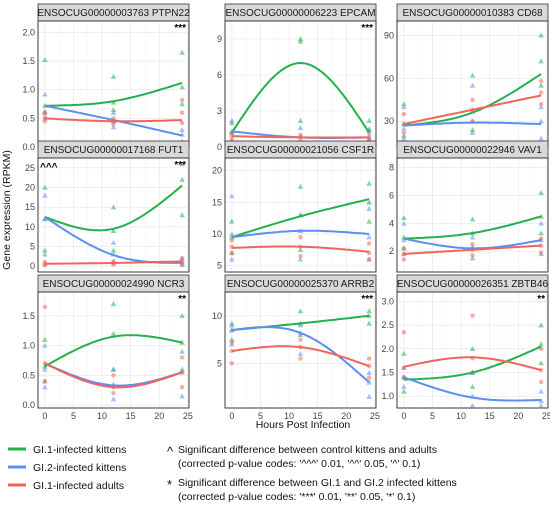  What do you see at coordinates (541, 299) in the screenshot?
I see `significance-marker: **` at bounding box center [541, 299].